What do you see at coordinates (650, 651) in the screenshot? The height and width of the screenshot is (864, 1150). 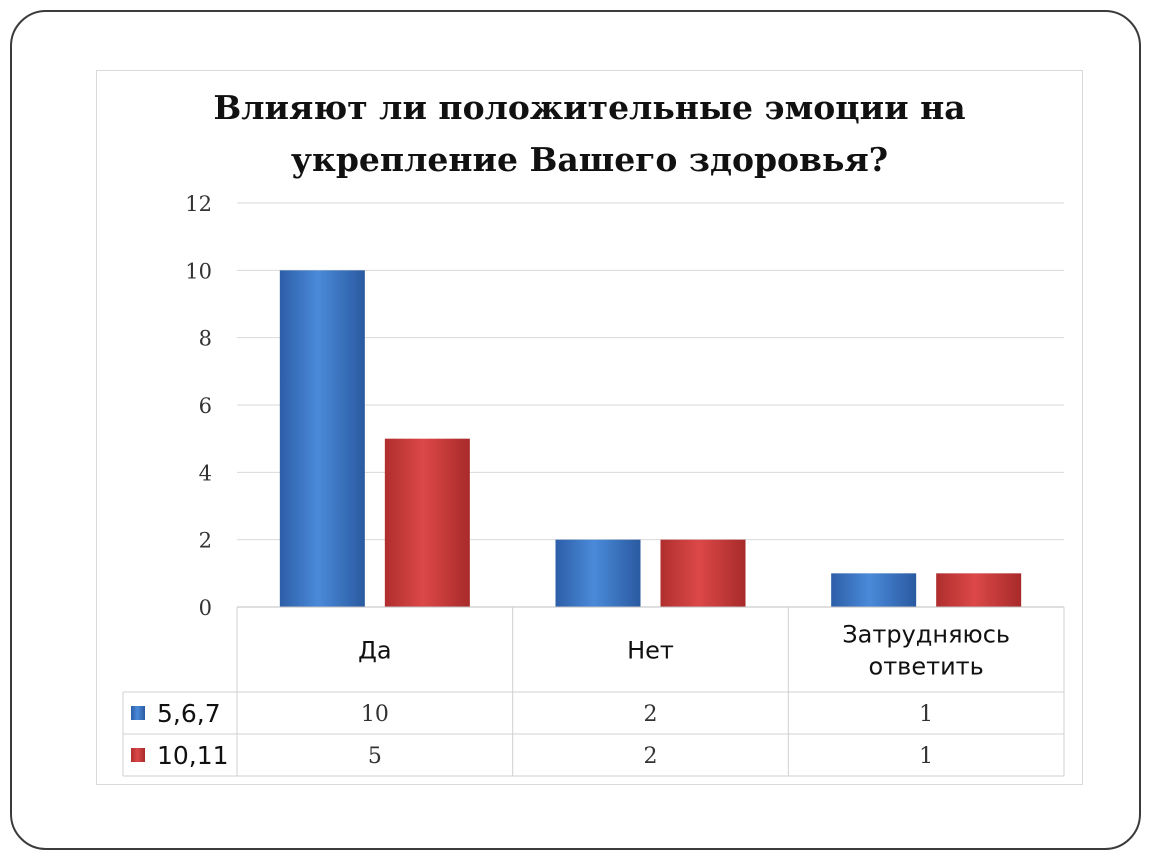 I see `category-label: Нет` at bounding box center [650, 651].